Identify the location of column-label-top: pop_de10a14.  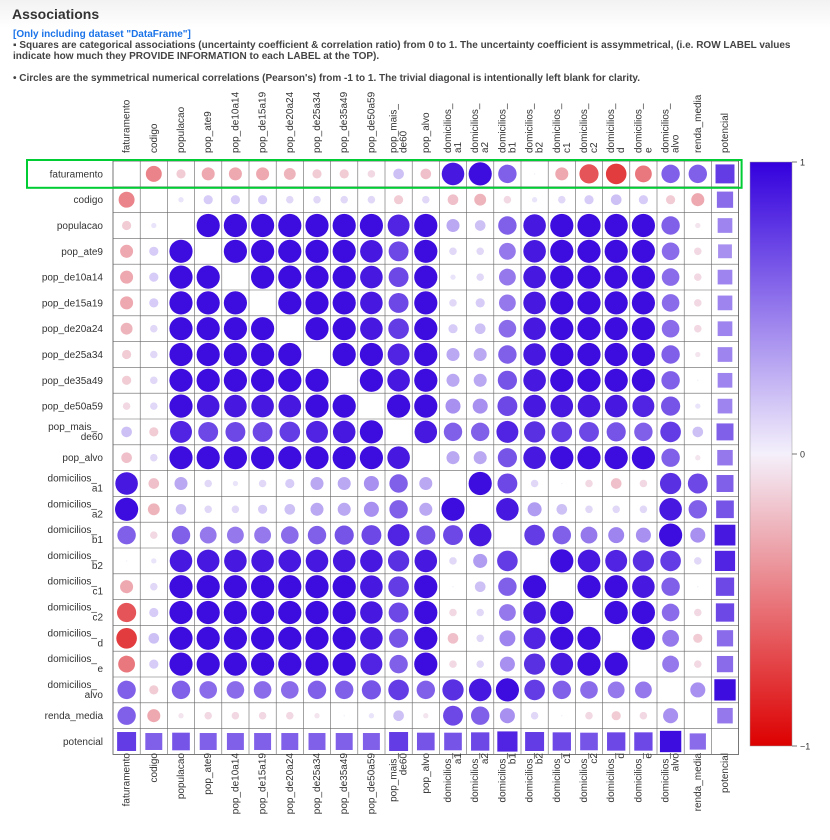
(235, 122).